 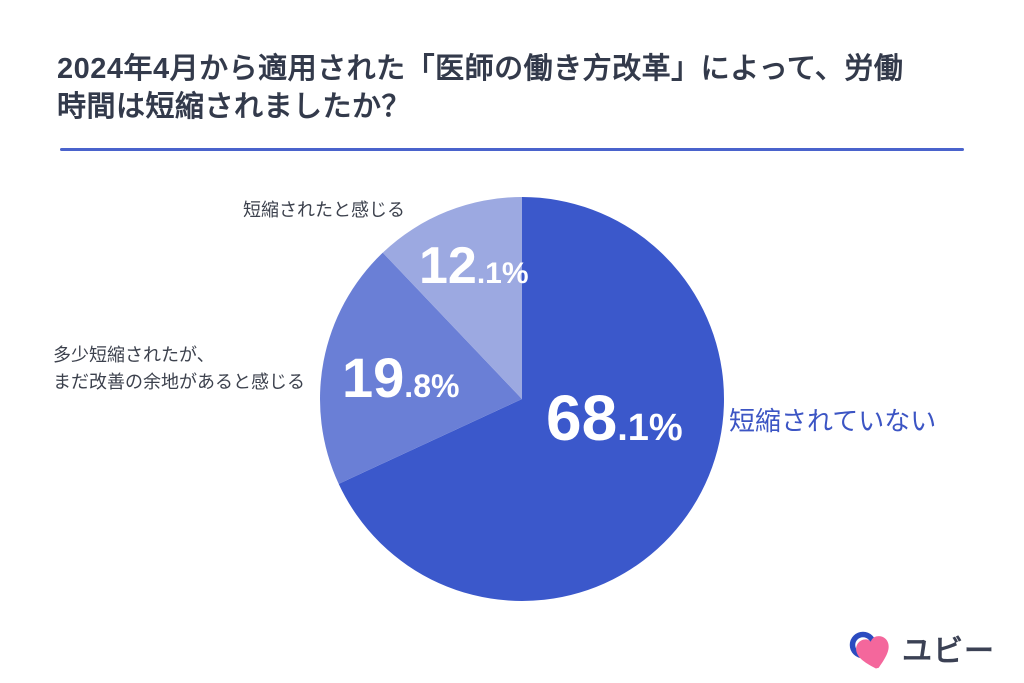 I want to click on slice-percent-majority: 68.1%, so click(x=614, y=418).